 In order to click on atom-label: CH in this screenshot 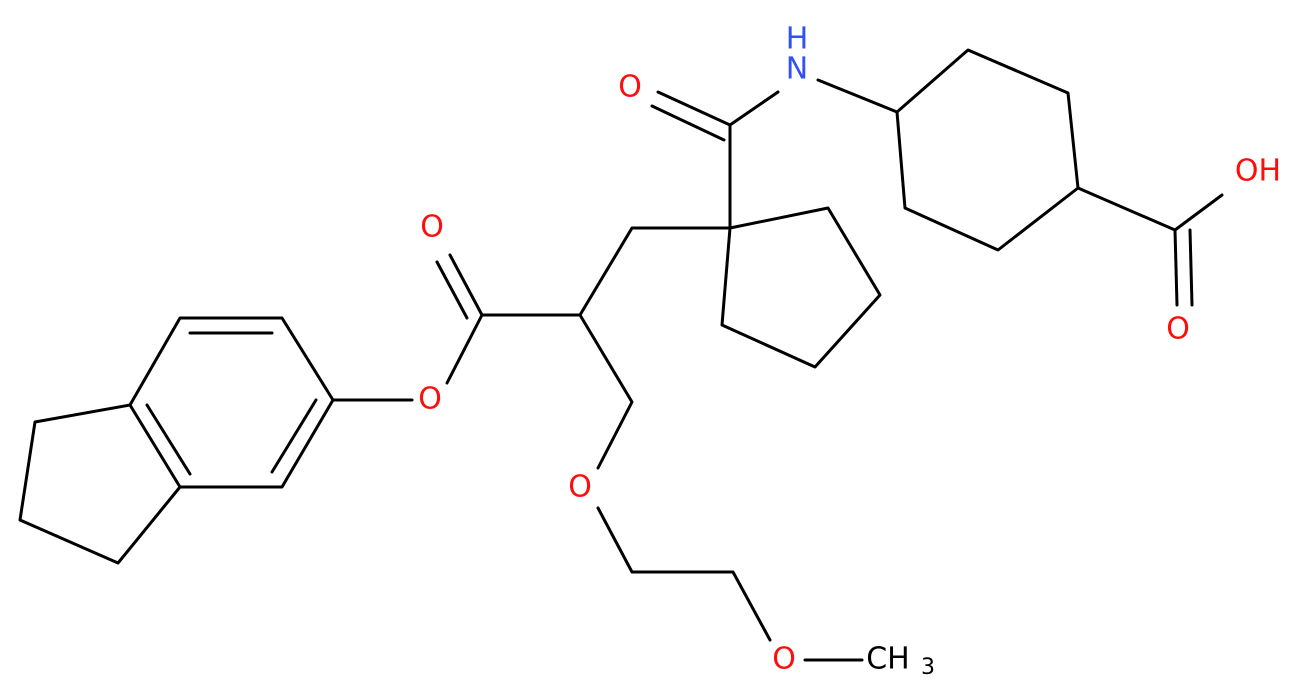, I will do `click(888, 659)`.